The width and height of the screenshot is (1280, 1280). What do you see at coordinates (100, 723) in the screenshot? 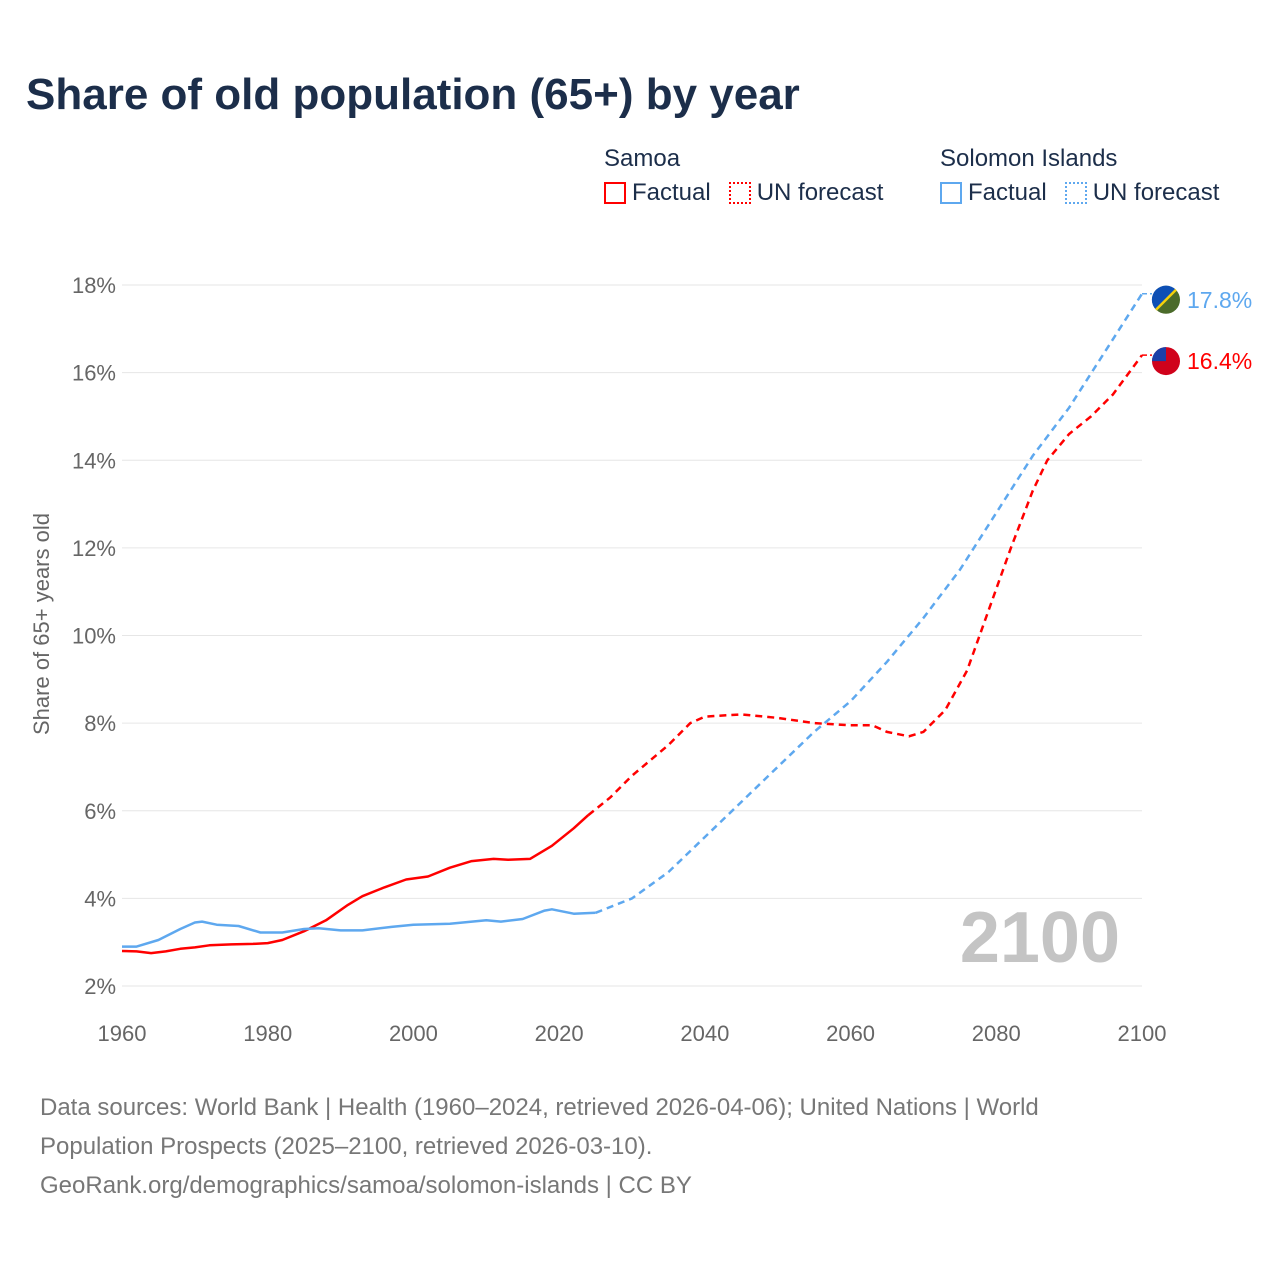
I see `y-tick-label: 8%` at bounding box center [100, 723].